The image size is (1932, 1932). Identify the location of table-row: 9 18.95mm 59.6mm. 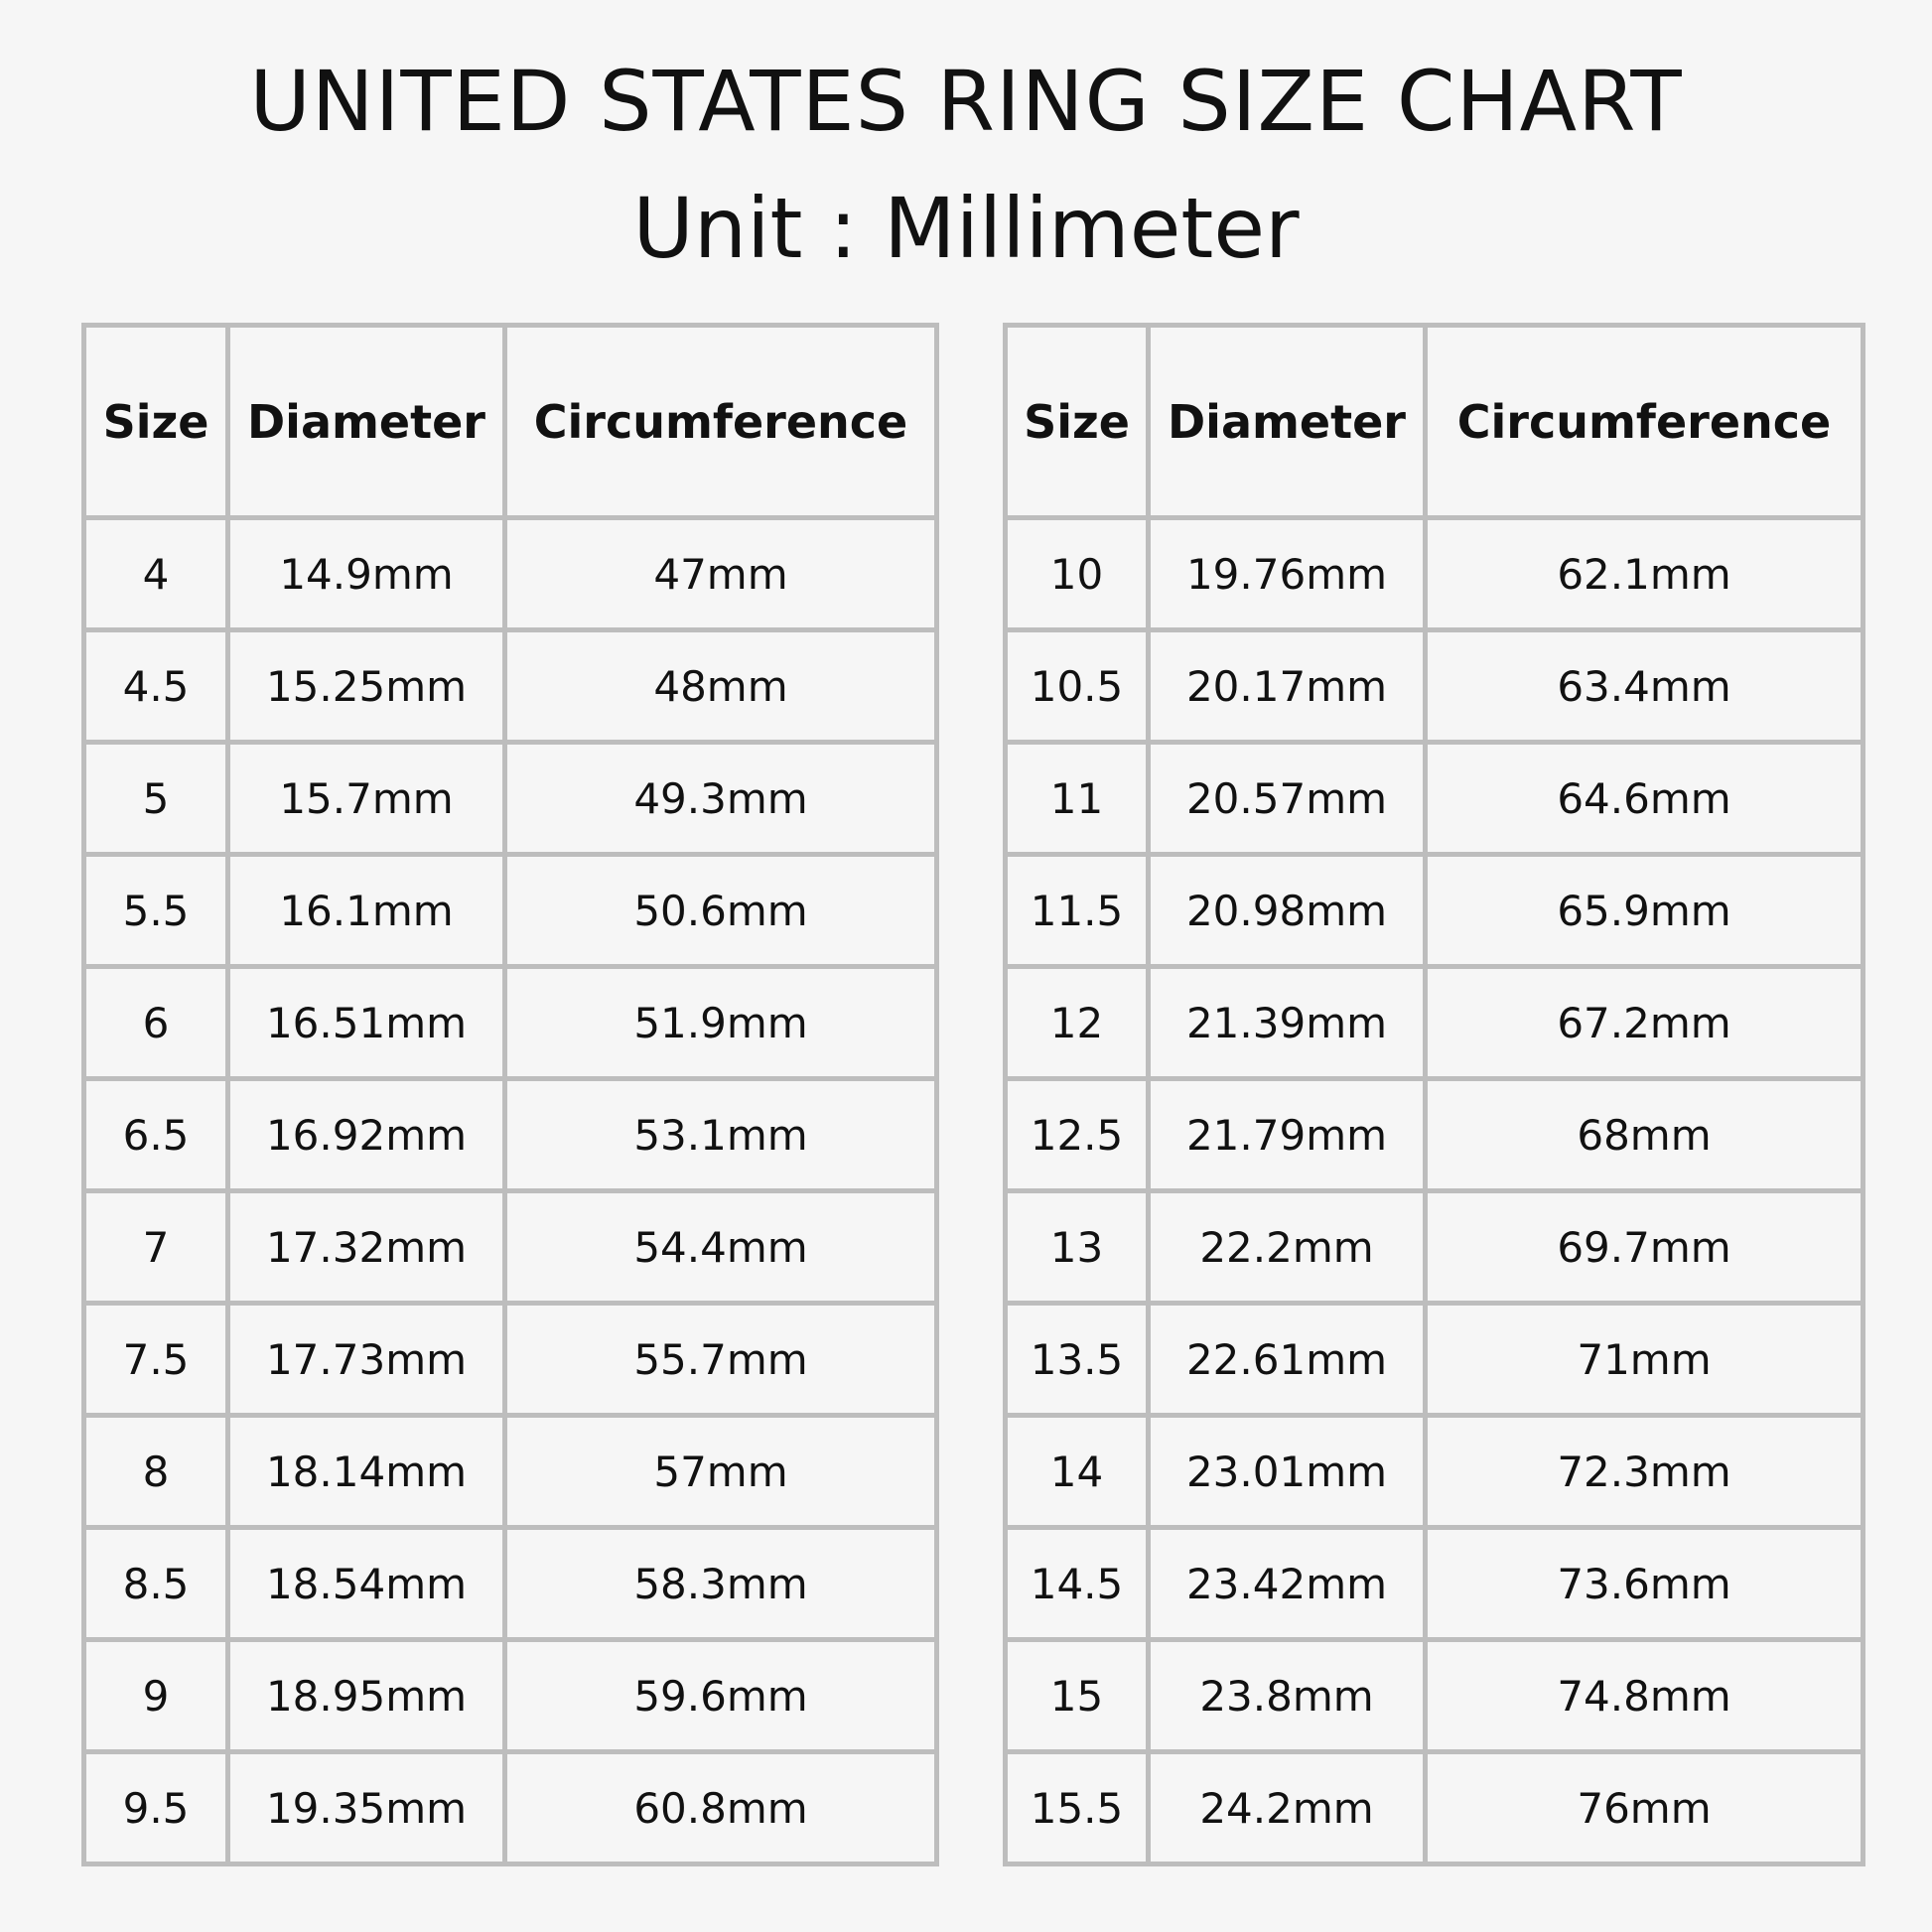
(510, 1695).